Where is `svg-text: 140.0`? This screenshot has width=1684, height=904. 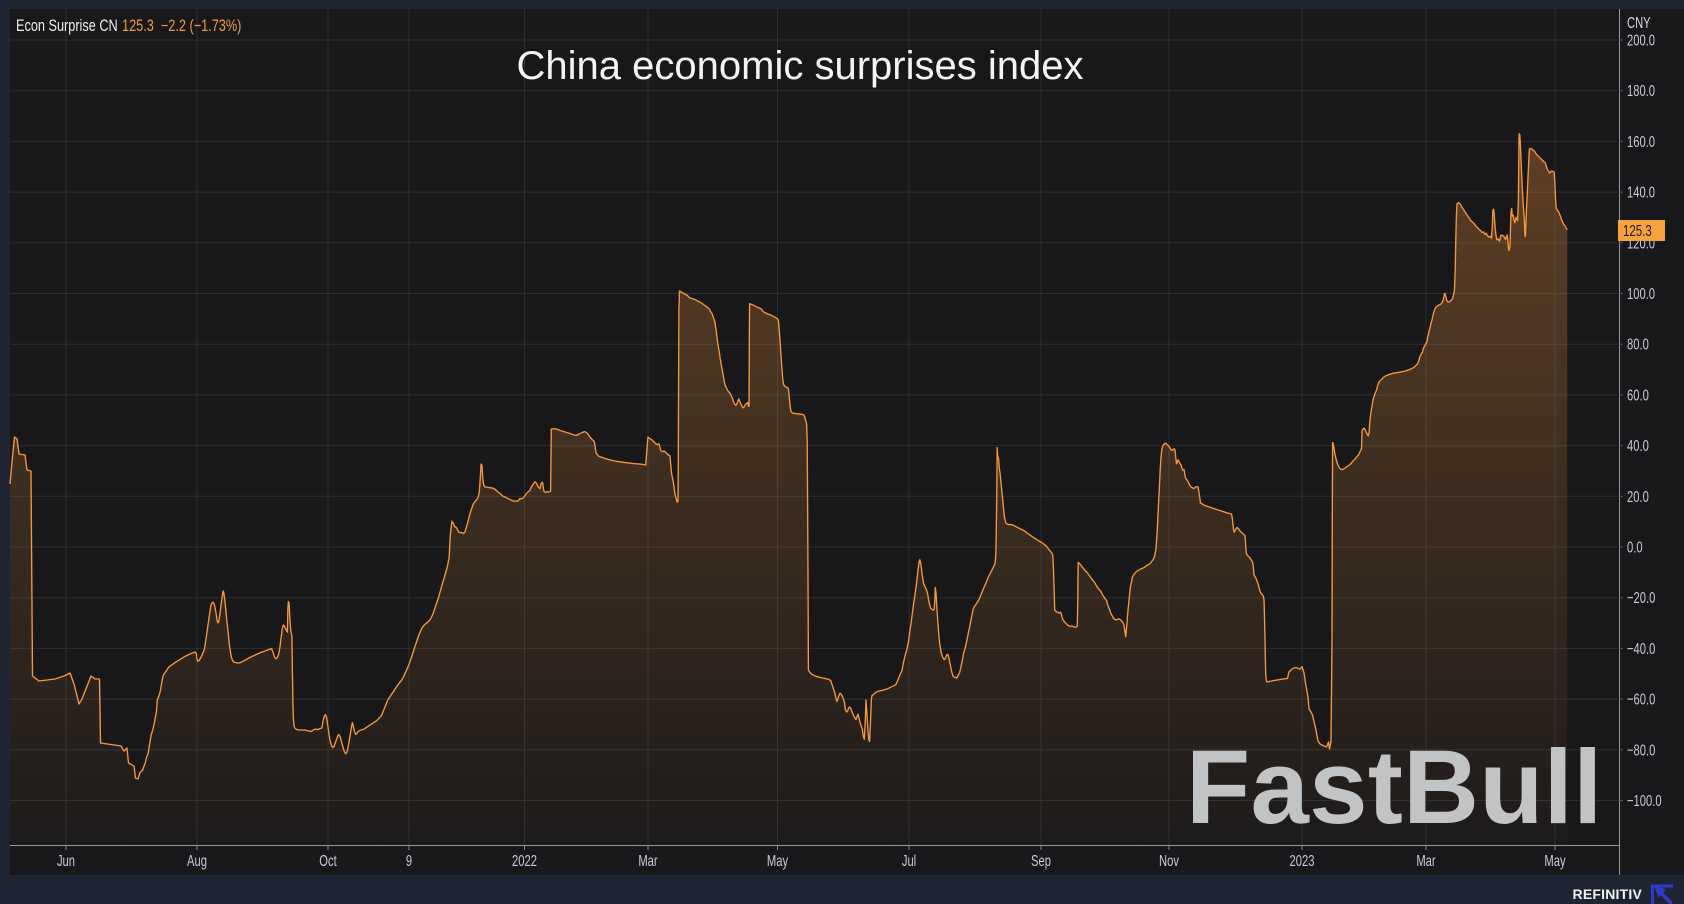 svg-text: 140.0 is located at coordinates (1641, 193).